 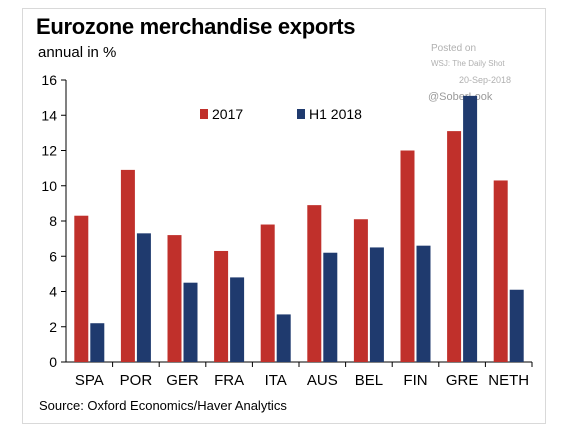 What do you see at coordinates (415, 380) in the screenshot?
I see `x-category-label: FIN` at bounding box center [415, 380].